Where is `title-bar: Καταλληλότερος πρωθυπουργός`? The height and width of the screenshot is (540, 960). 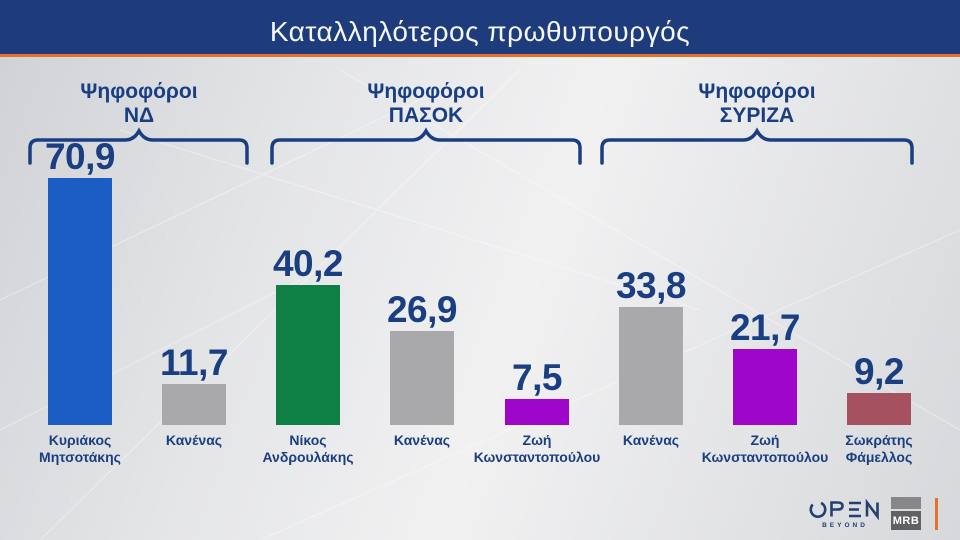 title-bar: Καταλληλότερος πρωθυπουργός is located at coordinates (480, 28).